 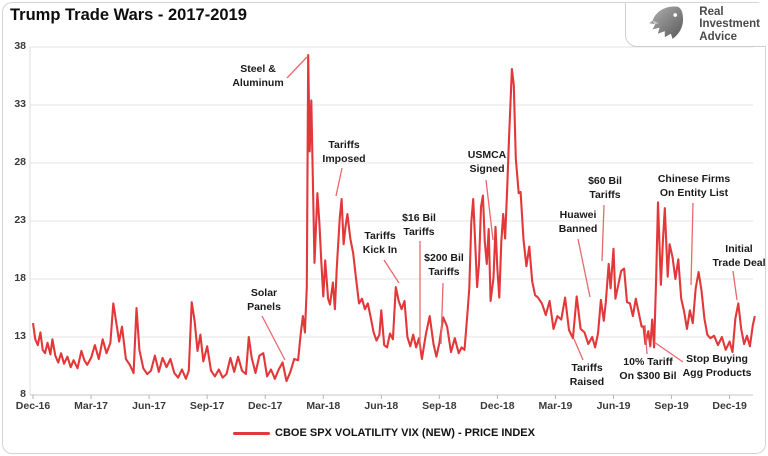 I want to click on annotation-initial-trade-deal: Initial Trade Deal, so click(x=738, y=257).